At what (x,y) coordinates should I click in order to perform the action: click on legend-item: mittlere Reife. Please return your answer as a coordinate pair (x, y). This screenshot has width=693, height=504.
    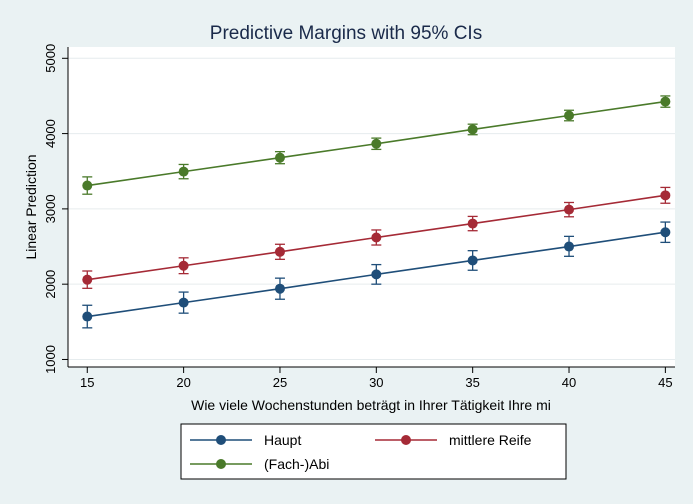
    Looking at the image, I should click on (453, 440).